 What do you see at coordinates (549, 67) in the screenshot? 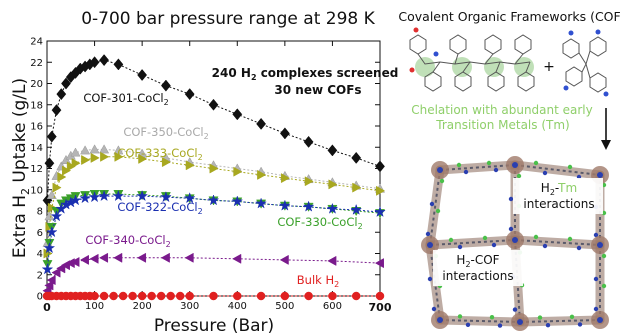
I see `plus-sign: +` at bounding box center [549, 67].